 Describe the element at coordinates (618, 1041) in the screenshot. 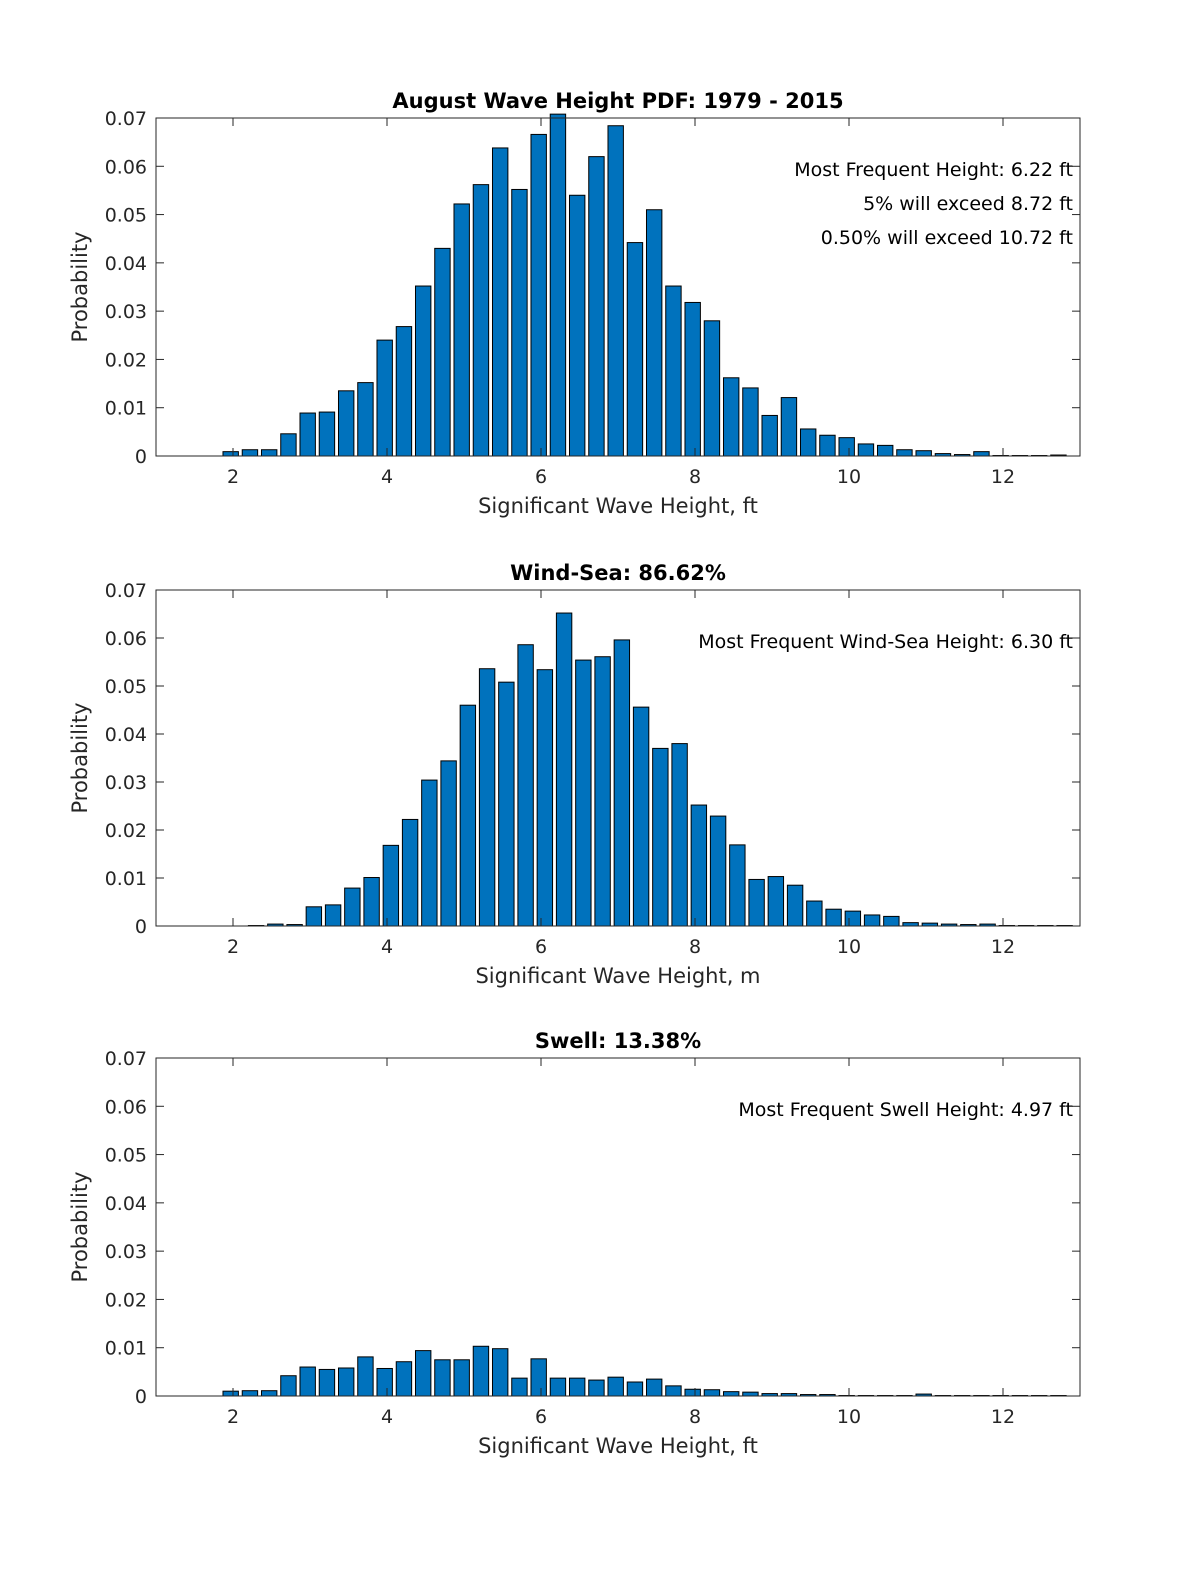

I see `chart-title: Swell: 13.38%` at that location.